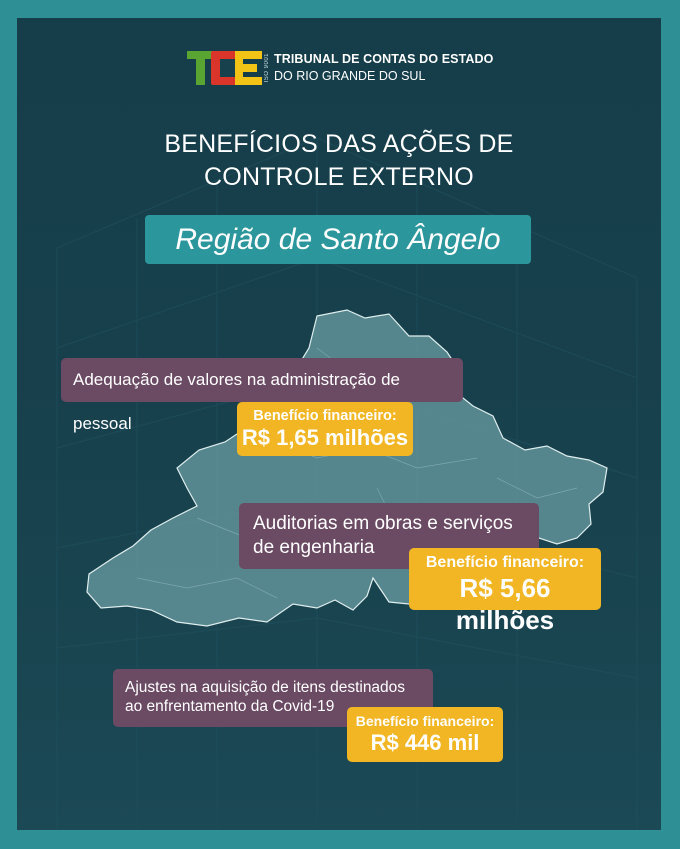  What do you see at coordinates (339, 144) in the screenshot?
I see `page-title-line1: BENEFÍCIOS DAS AÇÕES DE` at bounding box center [339, 144].